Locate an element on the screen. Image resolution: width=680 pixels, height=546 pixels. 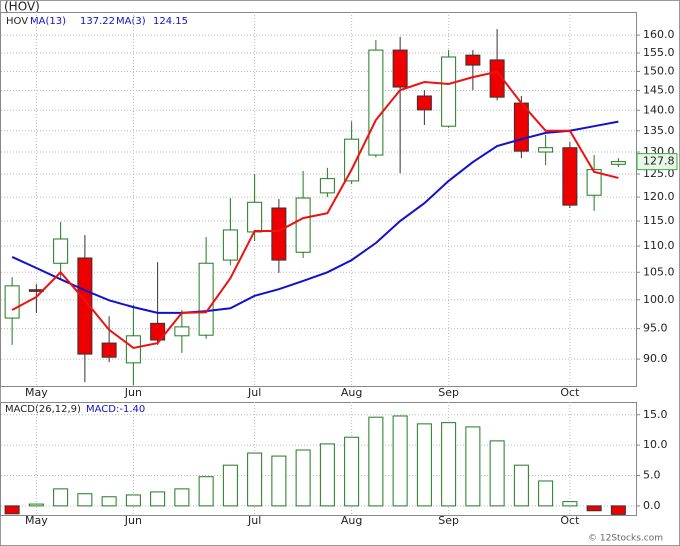
y-tick-label: 15.0 is located at coordinates (655, 414).